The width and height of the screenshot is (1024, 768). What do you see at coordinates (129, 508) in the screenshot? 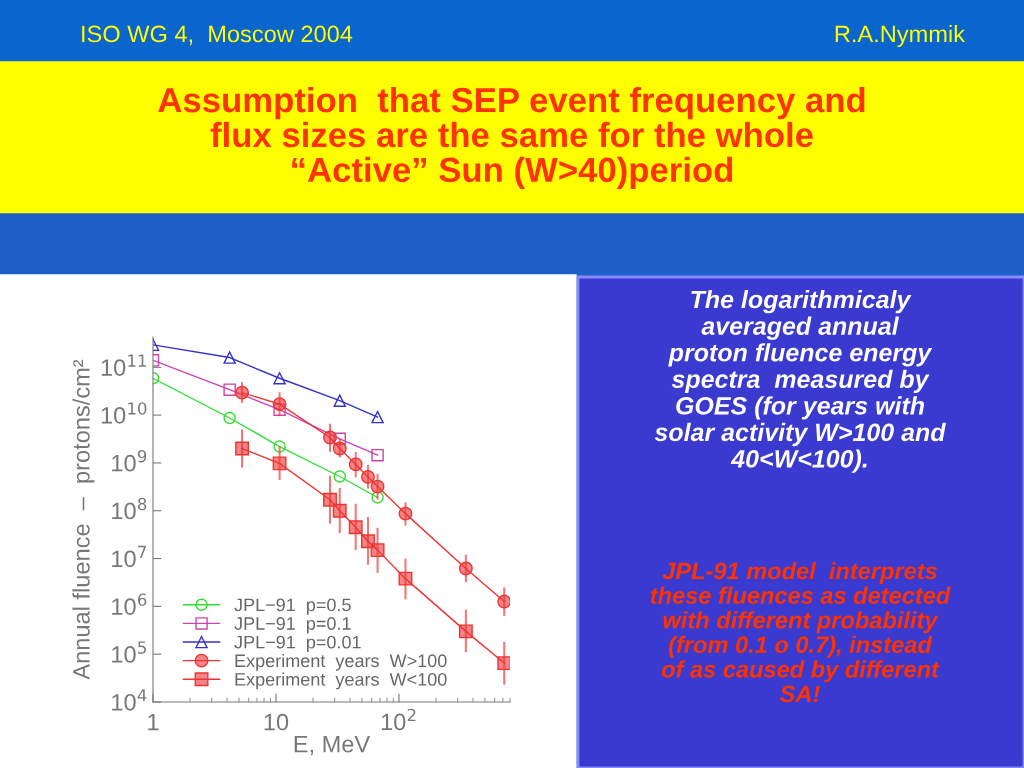
I see `y-tick-label: 10$^{8}$` at bounding box center [129, 508].